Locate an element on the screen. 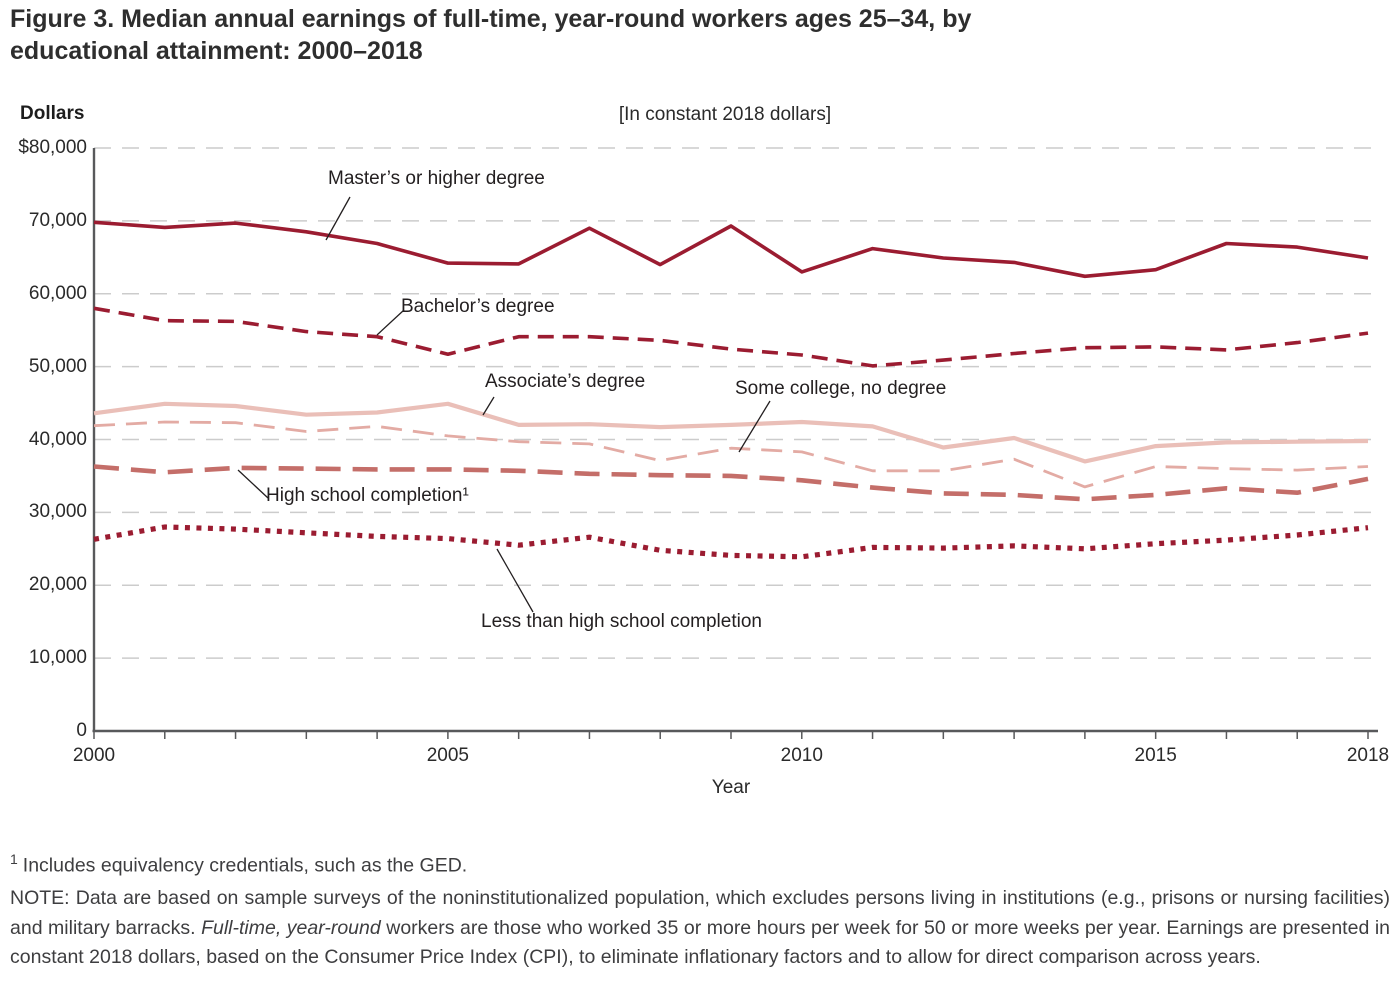 This screenshot has width=1400, height=994. y-tick-label: $80,000 is located at coordinates (52, 147).